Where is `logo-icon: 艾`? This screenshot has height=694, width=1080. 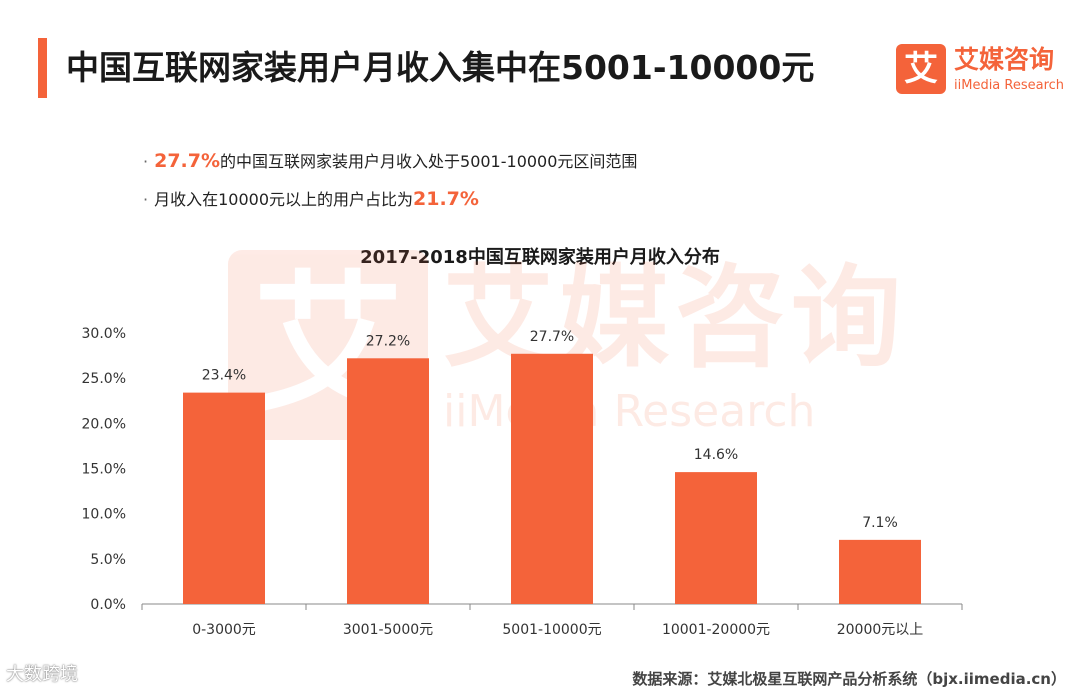
logo-icon: 艾 is located at coordinates (921, 69).